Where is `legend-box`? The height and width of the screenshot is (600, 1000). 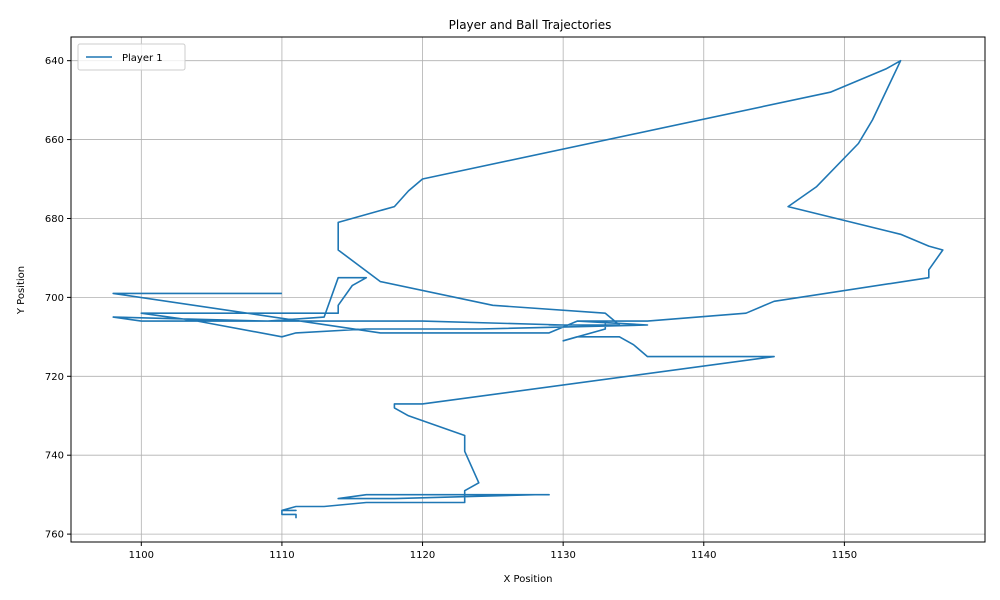 legend-box is located at coordinates (131, 57).